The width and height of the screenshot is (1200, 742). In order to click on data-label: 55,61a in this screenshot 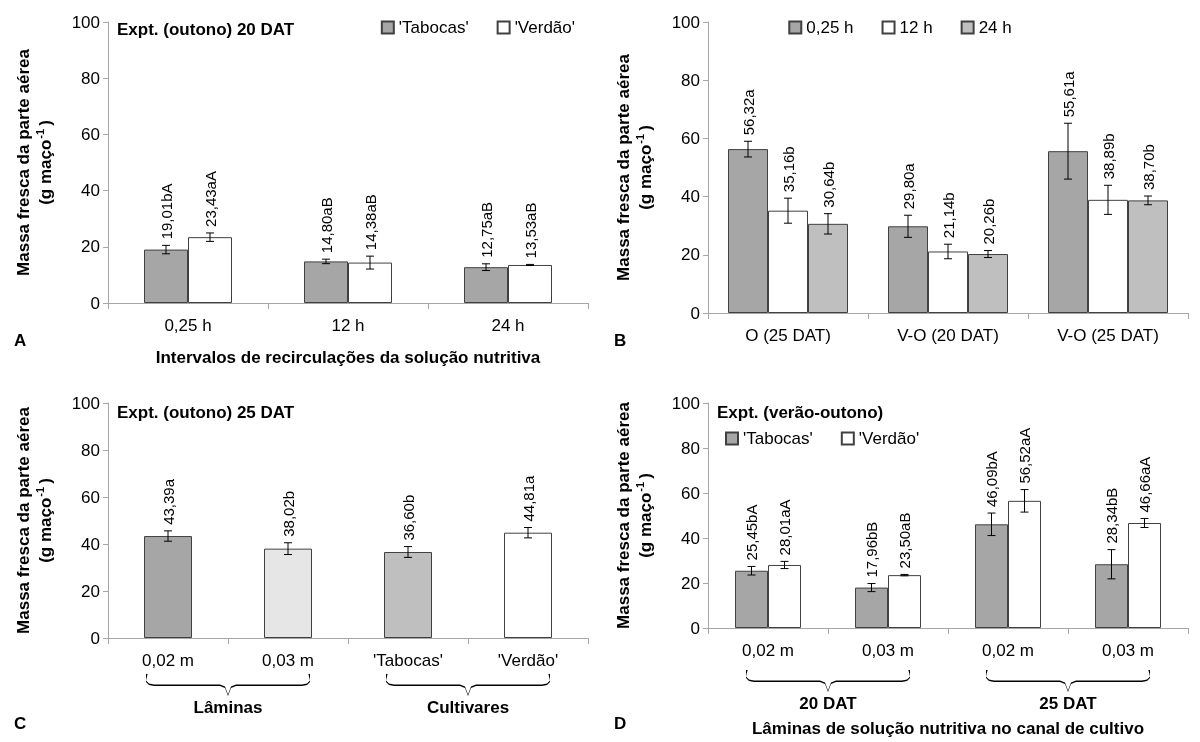, I will do `click(1068, 94)`.